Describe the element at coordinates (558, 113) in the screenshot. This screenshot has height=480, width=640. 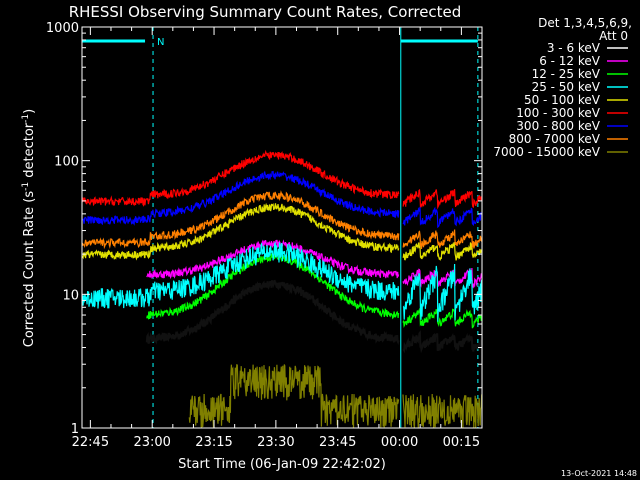
I see `legend-label-5: 100 - 300 keV` at that location.